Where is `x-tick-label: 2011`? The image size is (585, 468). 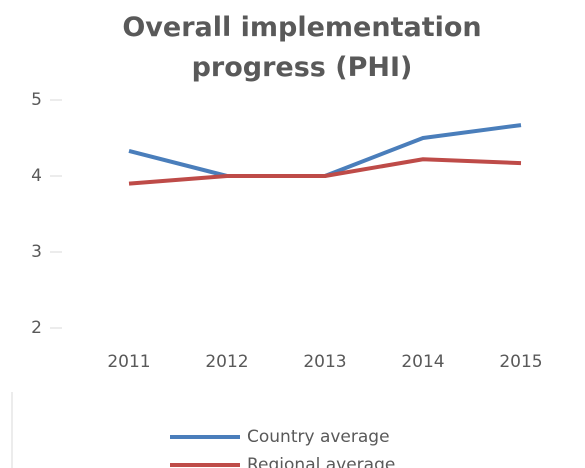
x-tick-label: 2011 is located at coordinates (128, 362).